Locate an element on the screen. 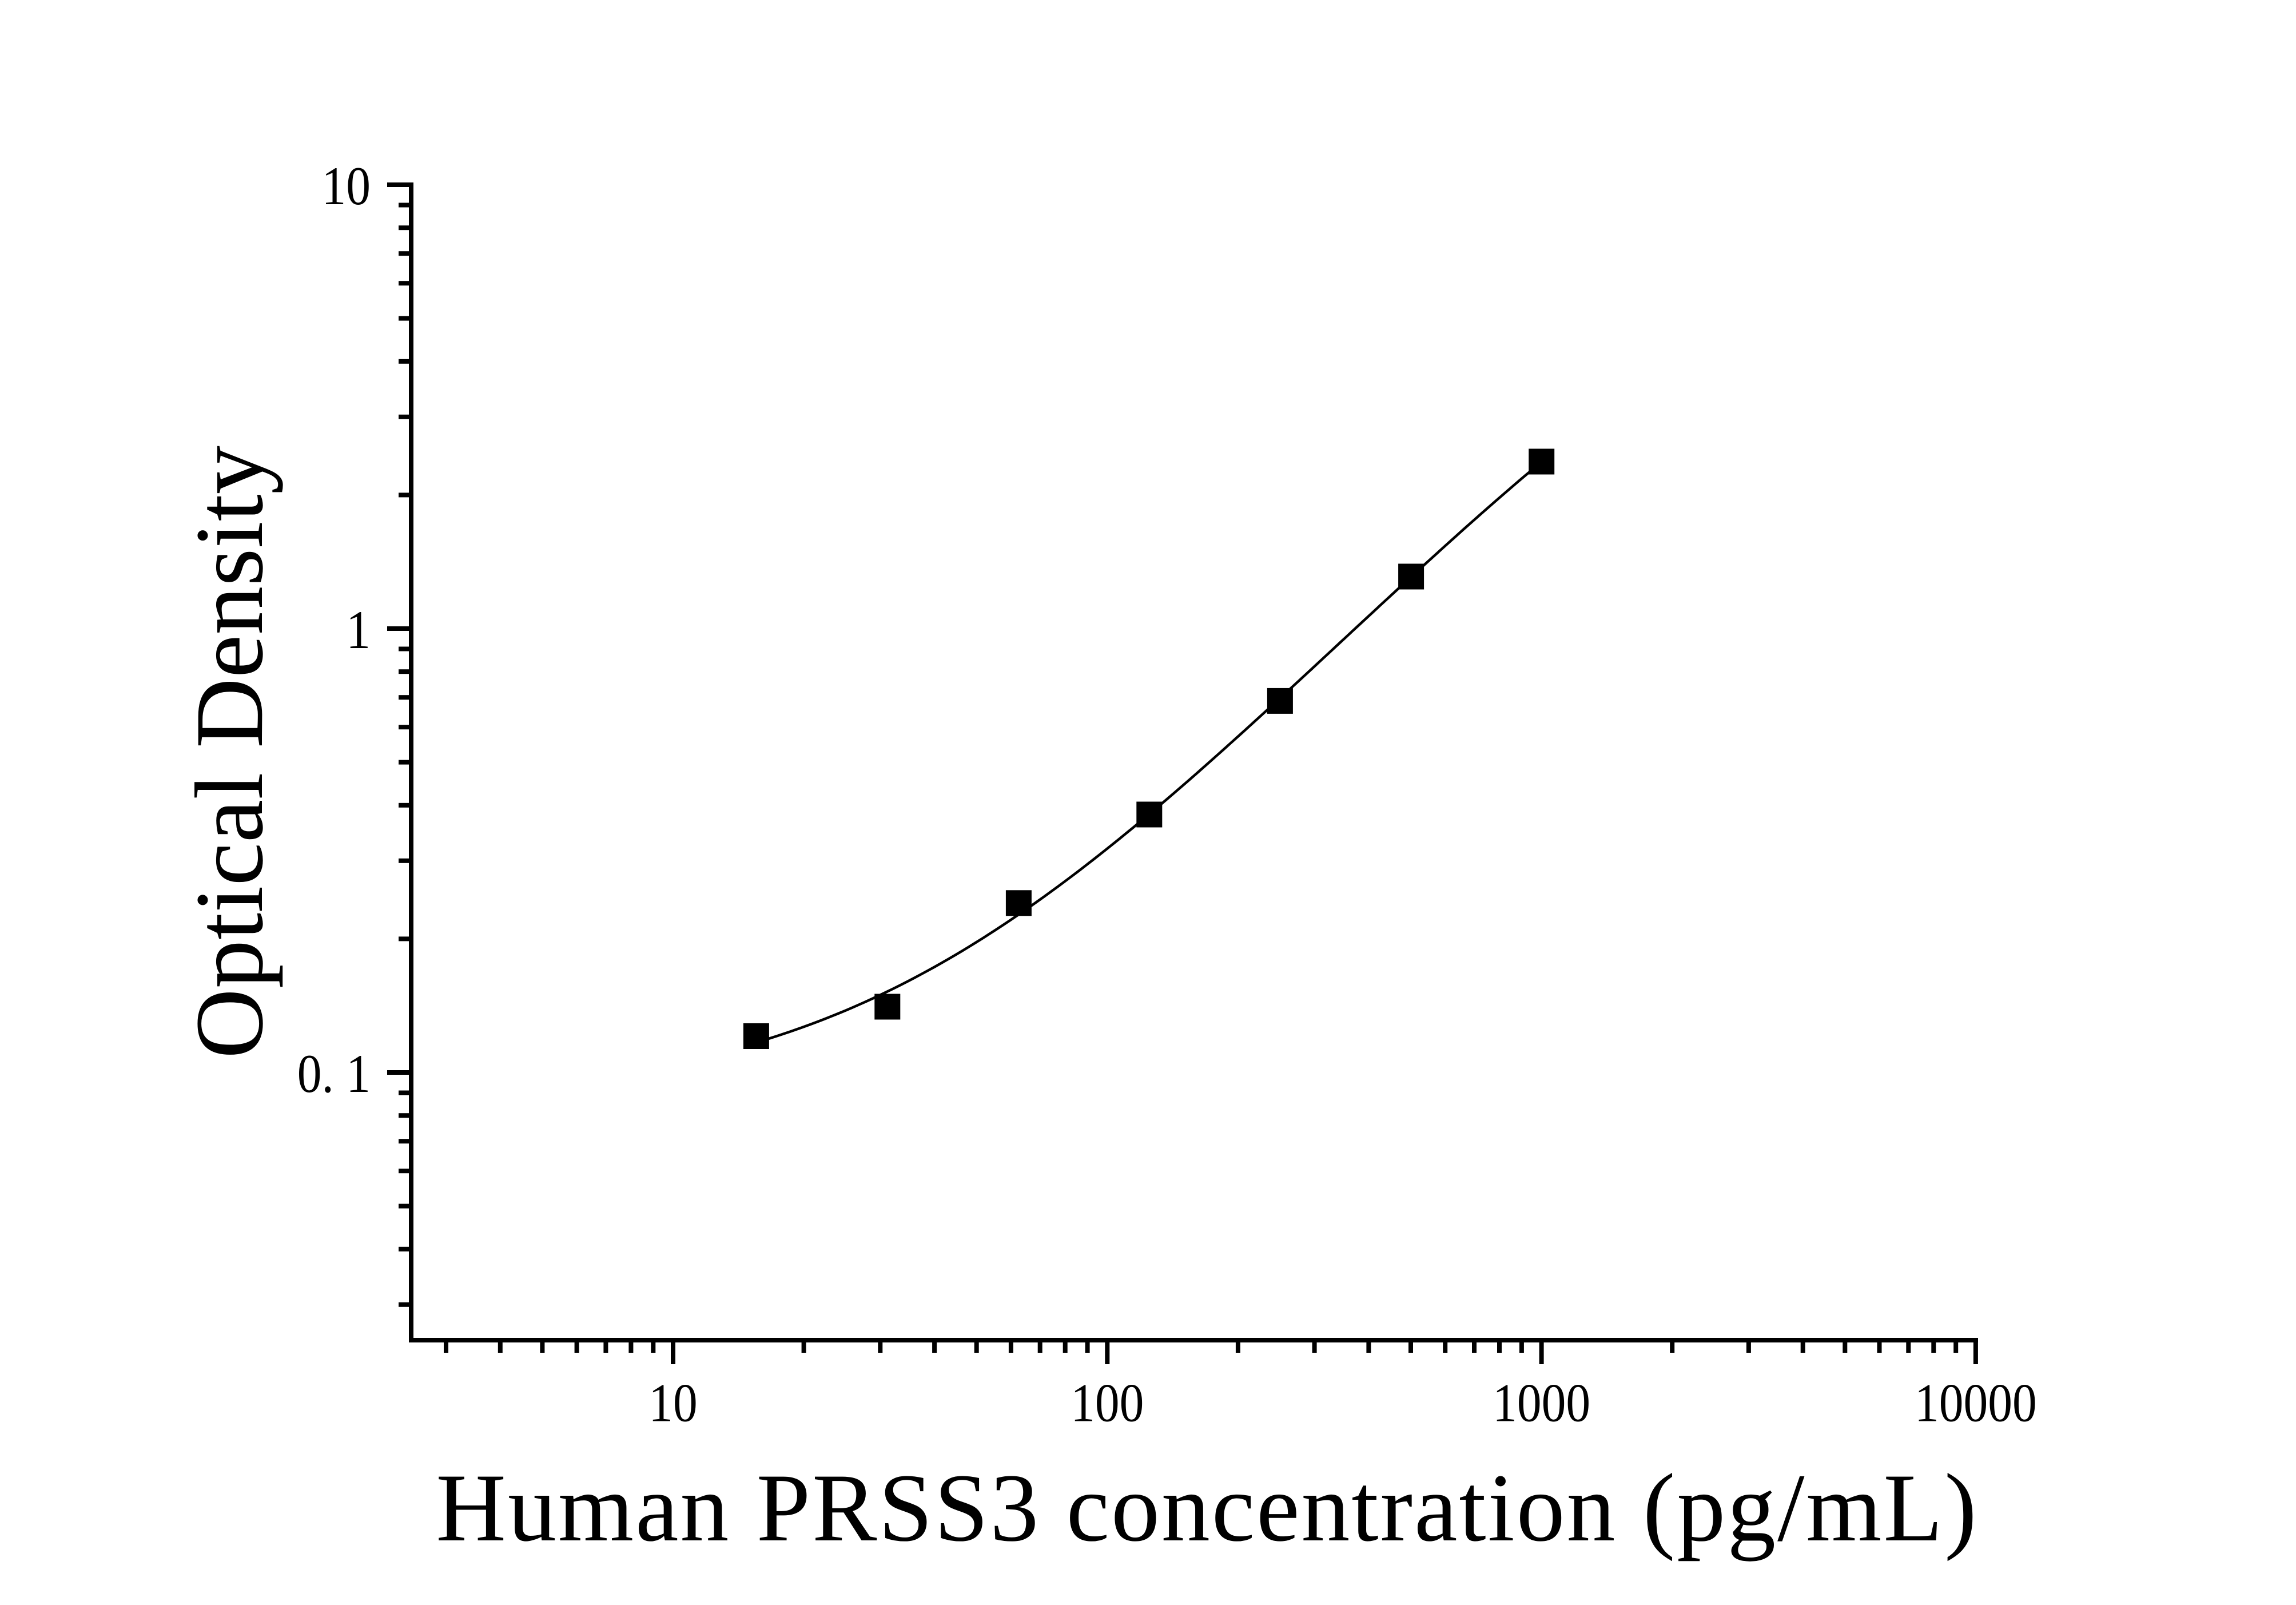 The width and height of the screenshot is (2296, 1605). svg-text:Human PRSS3 concentration (pg/: Human PRSS3 concentration (pg/mL) is located at coordinates (1207, 1508).